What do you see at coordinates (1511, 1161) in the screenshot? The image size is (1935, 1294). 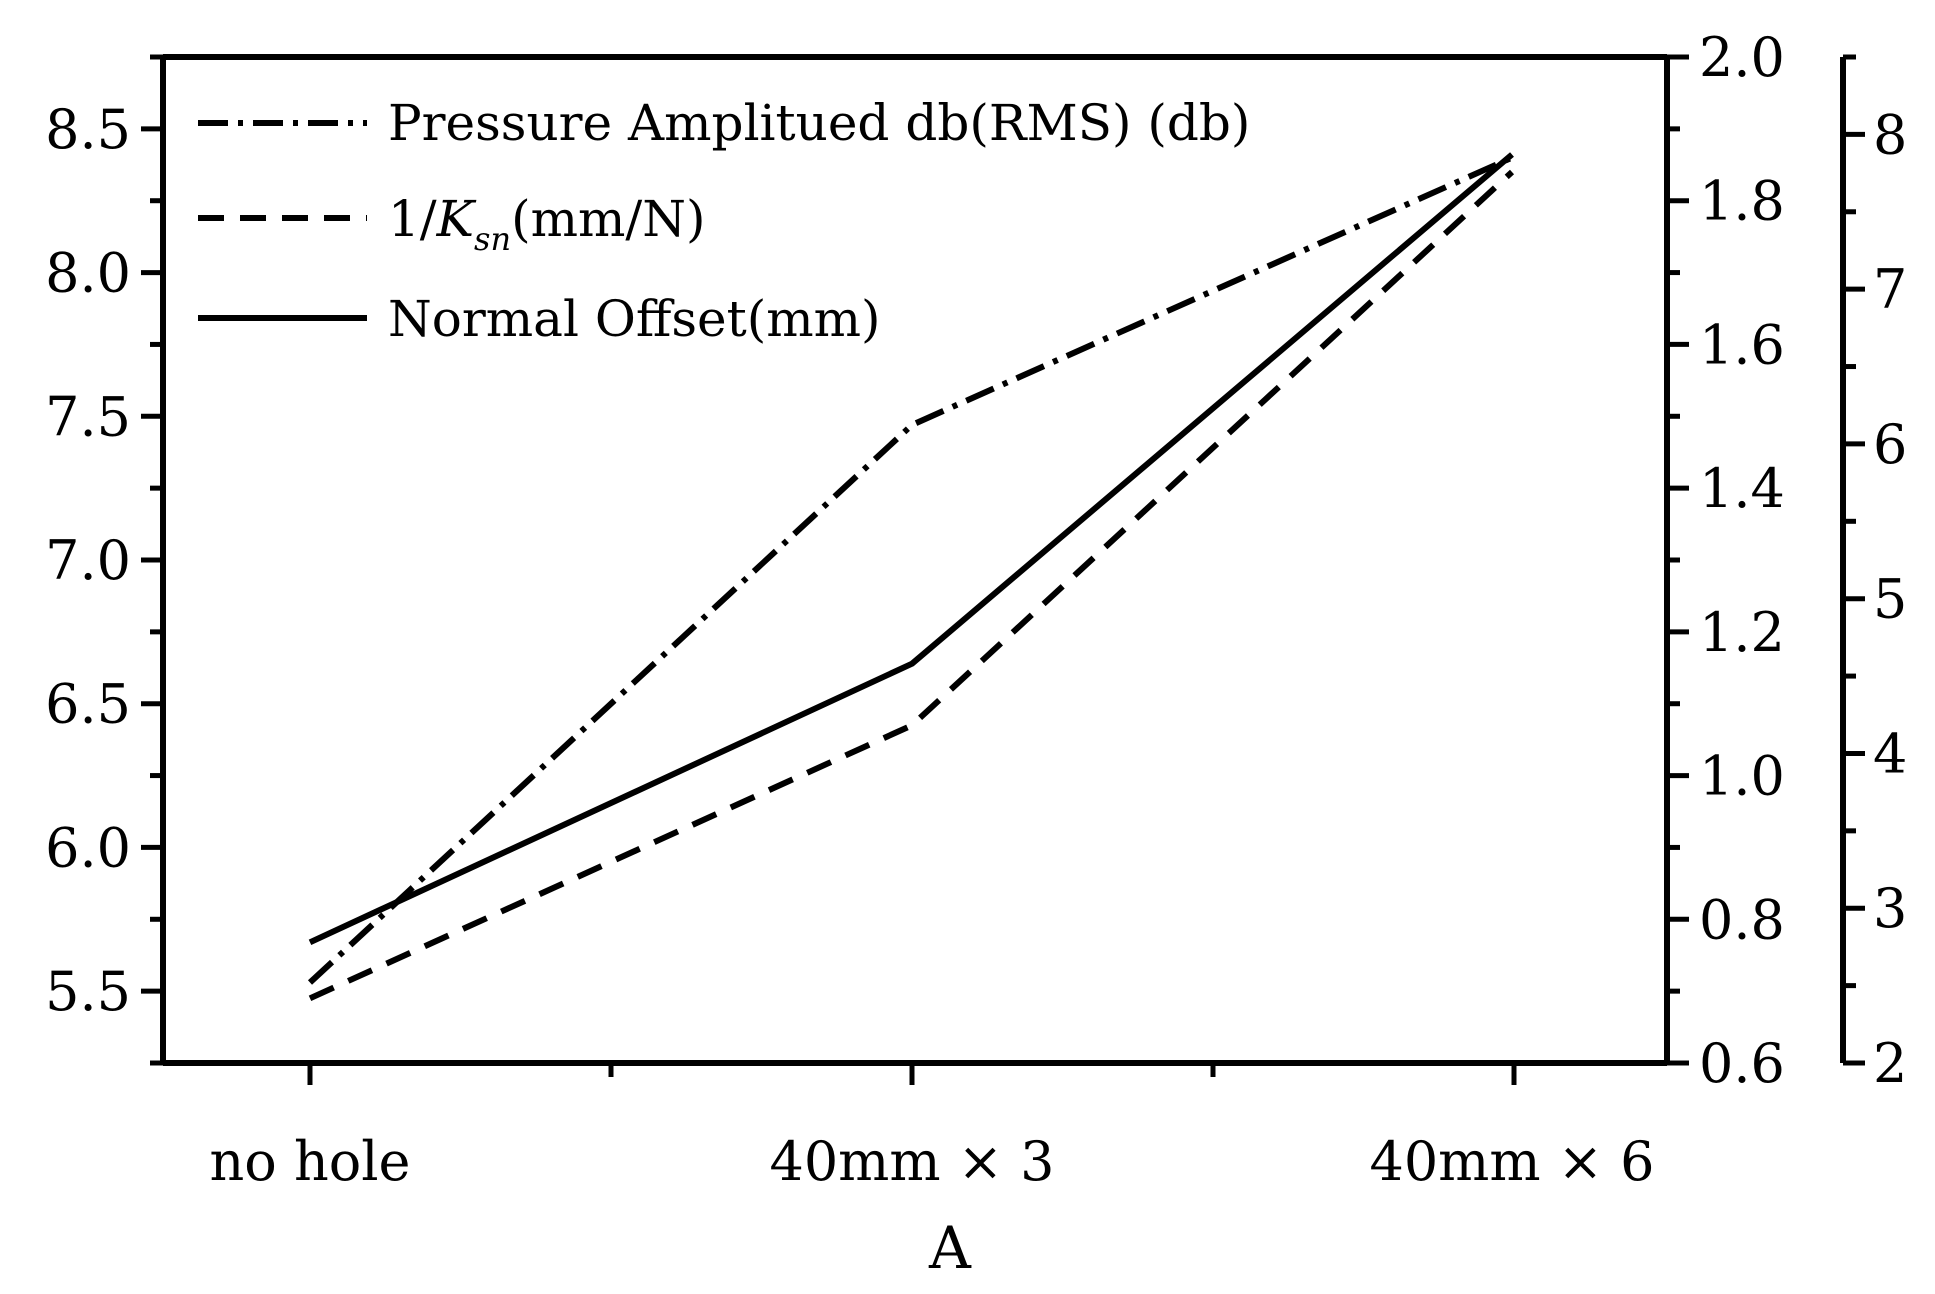 I see `x-tick-label-2: 40mm × 6` at bounding box center [1511, 1161].